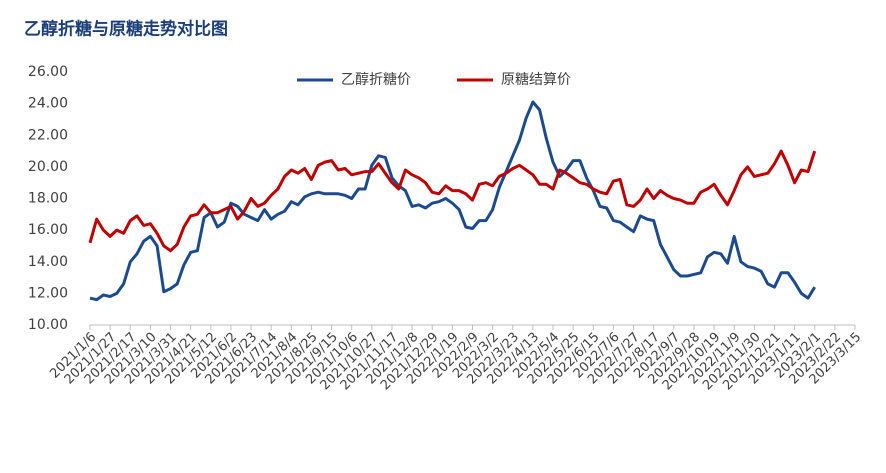 The height and width of the screenshot is (473, 886). Describe the element at coordinates (48, 199) in the screenshot. I see `y-tick-label: 18.00` at that location.